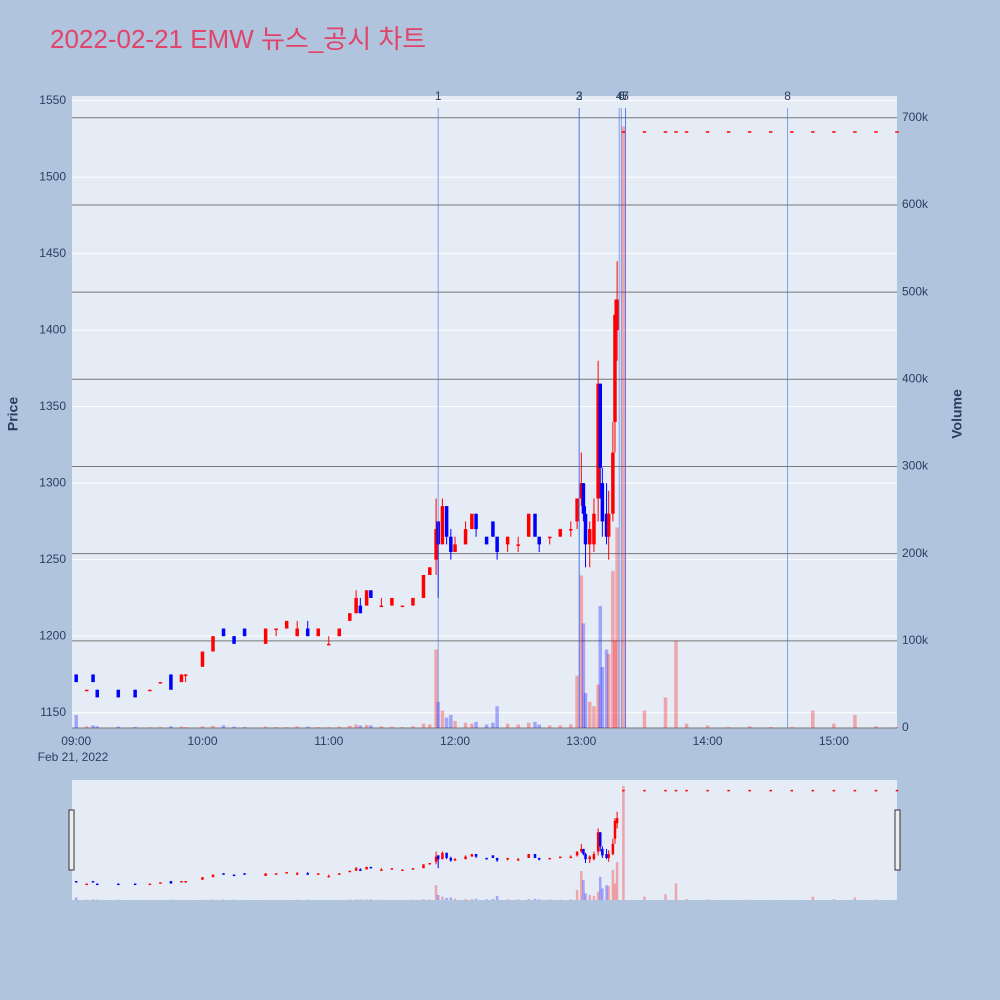 The width and height of the screenshot is (1000, 1000). What do you see at coordinates (957, 414) in the screenshot?
I see `y2-axis-title: Volume` at bounding box center [957, 414].